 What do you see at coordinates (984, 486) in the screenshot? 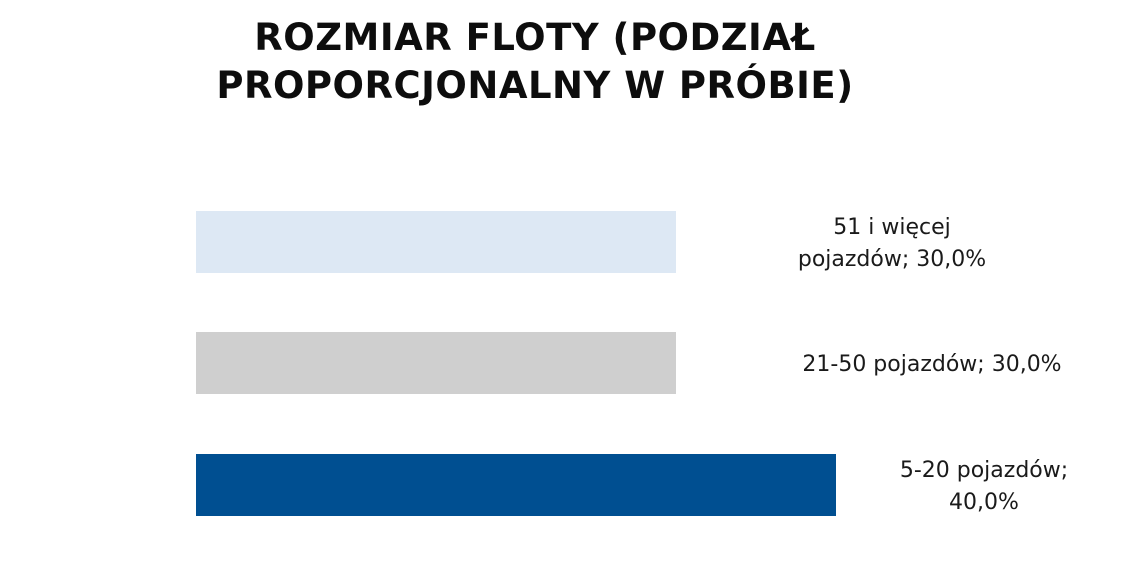
I see `data-label-3: 5-20 pojazdów; 40,0%` at bounding box center [984, 486].